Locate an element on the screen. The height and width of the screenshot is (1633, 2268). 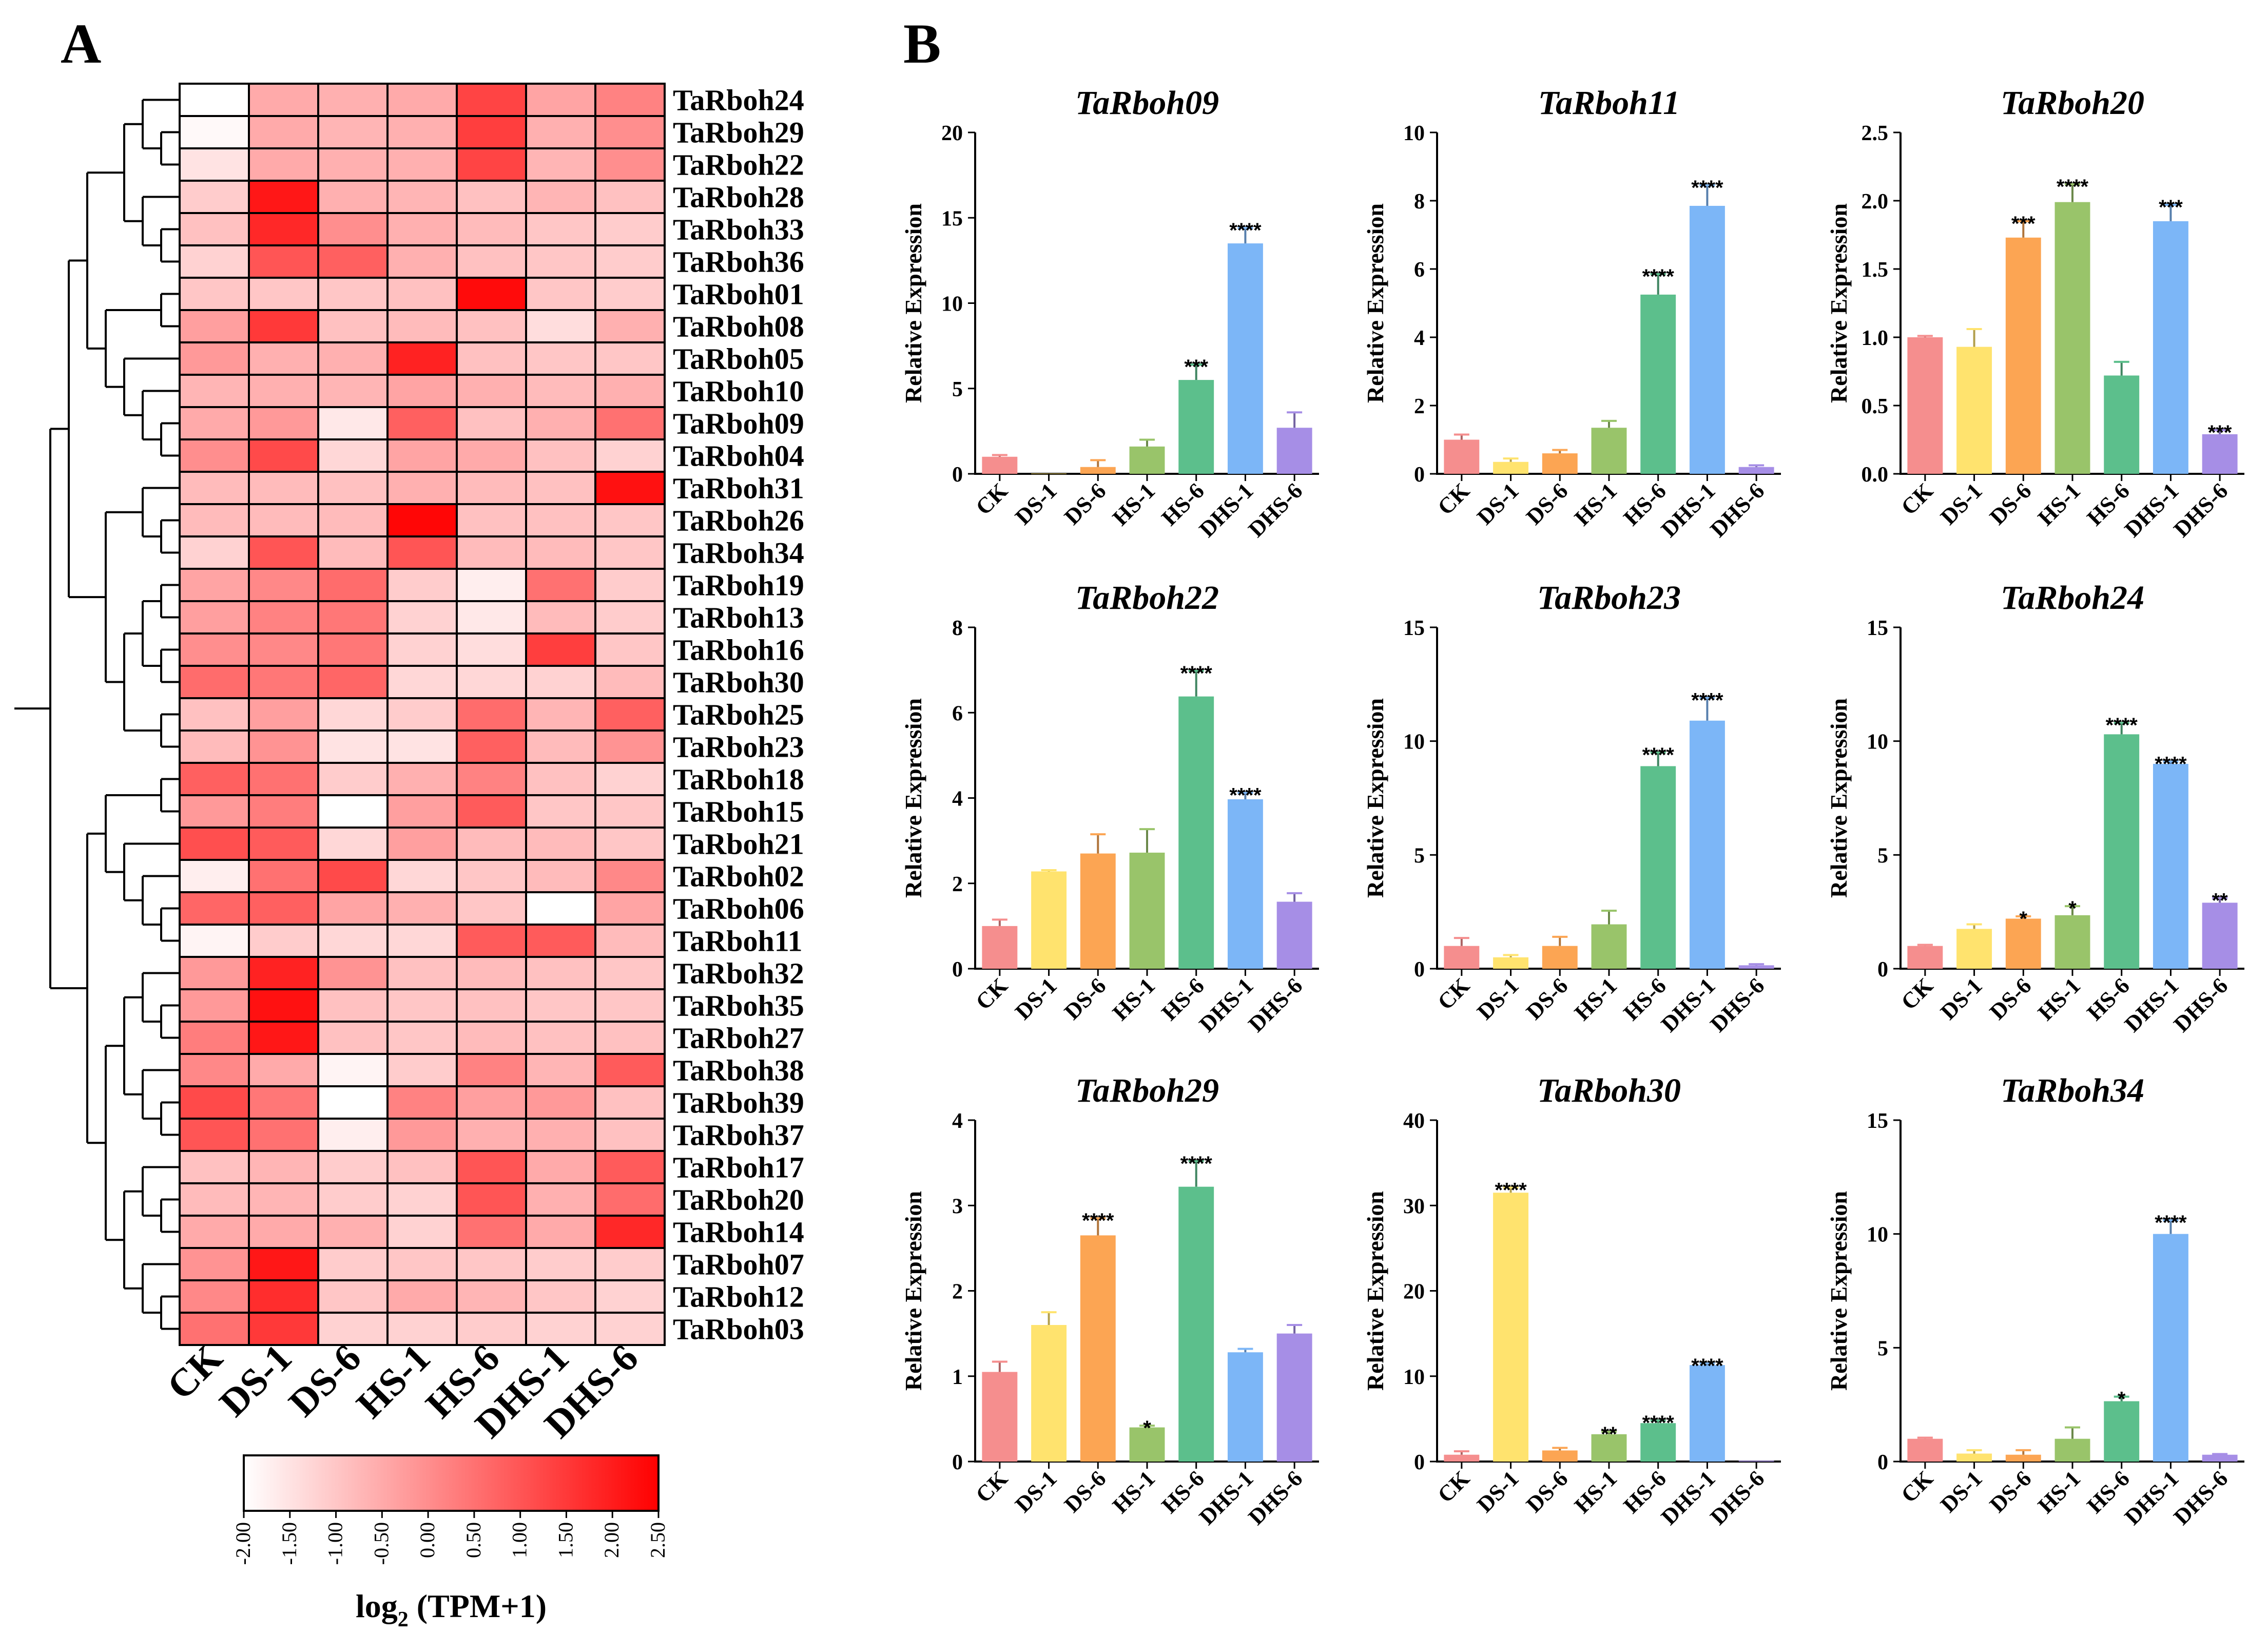
x-tick-label: HS-1 is located at coordinates (2059, 999).